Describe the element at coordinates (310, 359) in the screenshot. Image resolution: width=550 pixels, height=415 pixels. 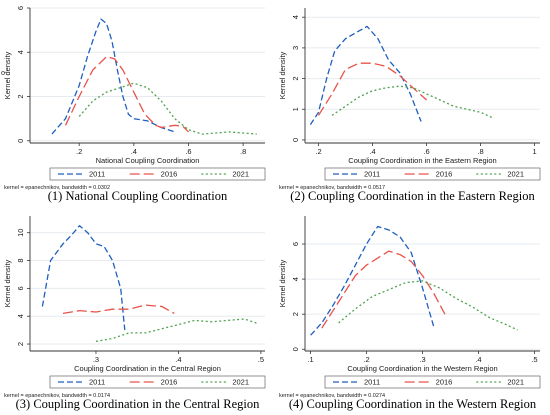
I see `x-tick-label: .1` at that location.